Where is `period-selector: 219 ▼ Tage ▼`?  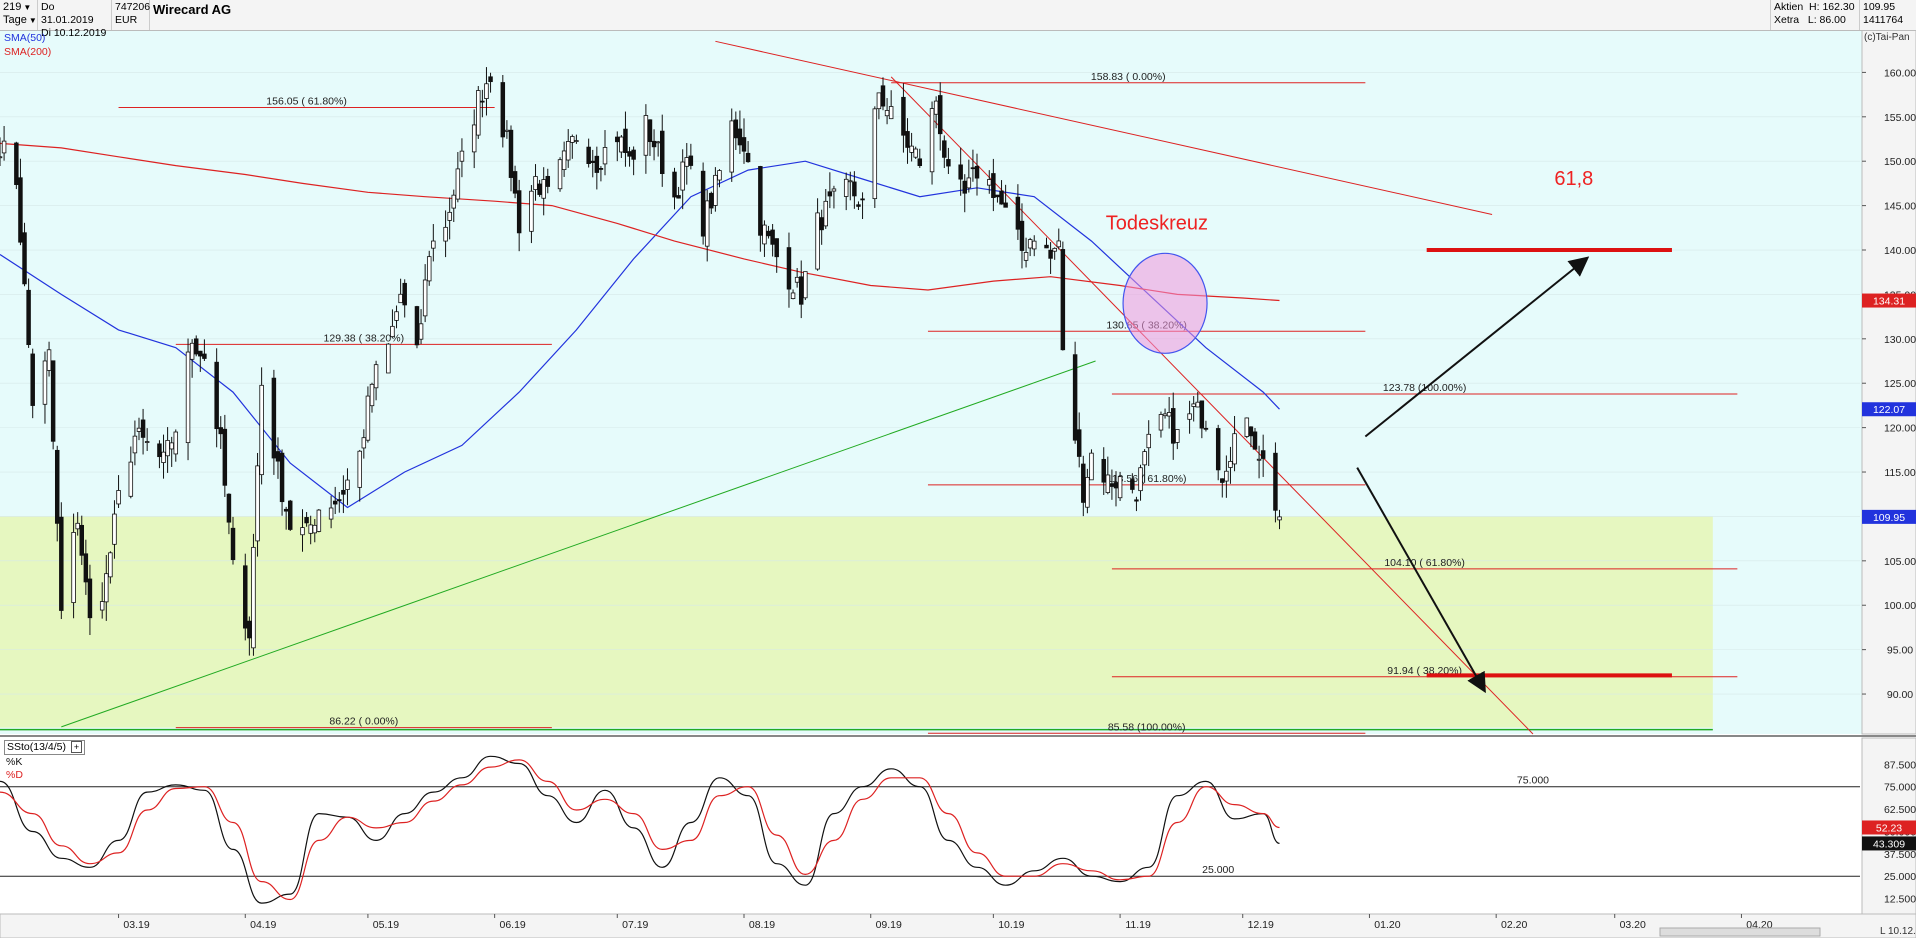 period-selector: 219 ▼ Tage ▼ is located at coordinates (19, 15).